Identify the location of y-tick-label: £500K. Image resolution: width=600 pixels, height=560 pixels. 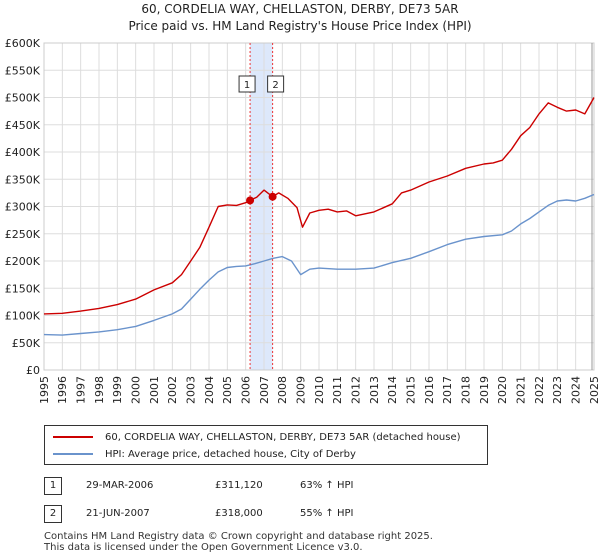
(23, 98).